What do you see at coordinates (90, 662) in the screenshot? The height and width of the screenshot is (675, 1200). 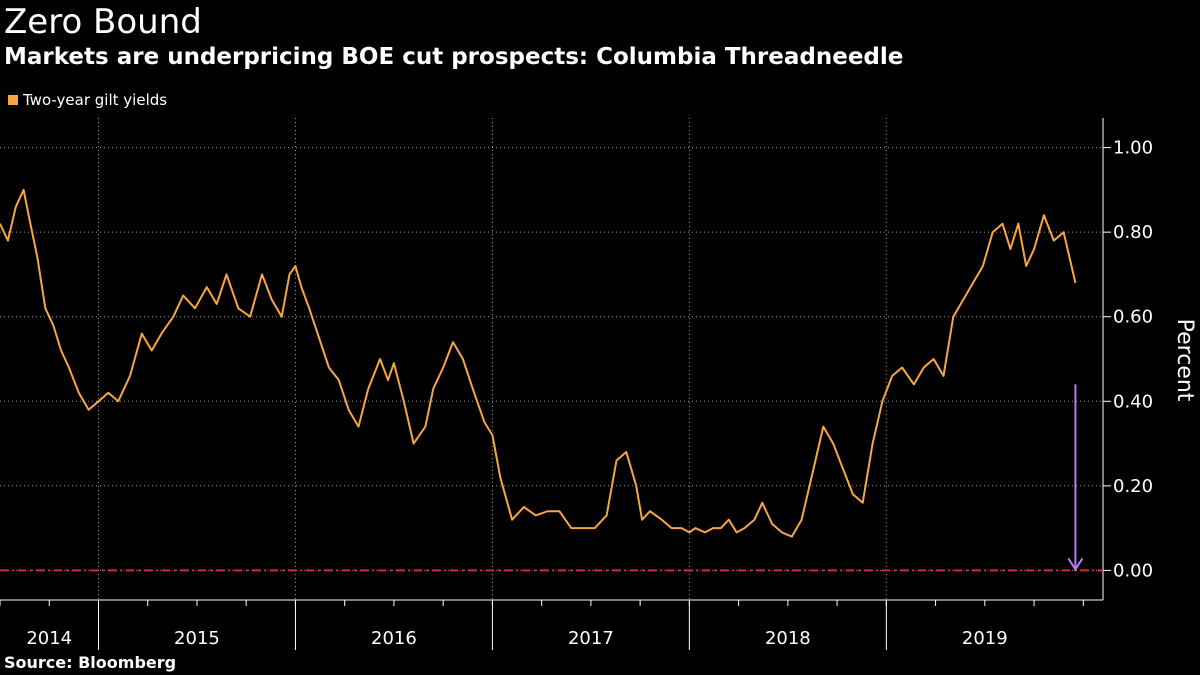 I see `source-note: Source: Bloomberg` at bounding box center [90, 662].